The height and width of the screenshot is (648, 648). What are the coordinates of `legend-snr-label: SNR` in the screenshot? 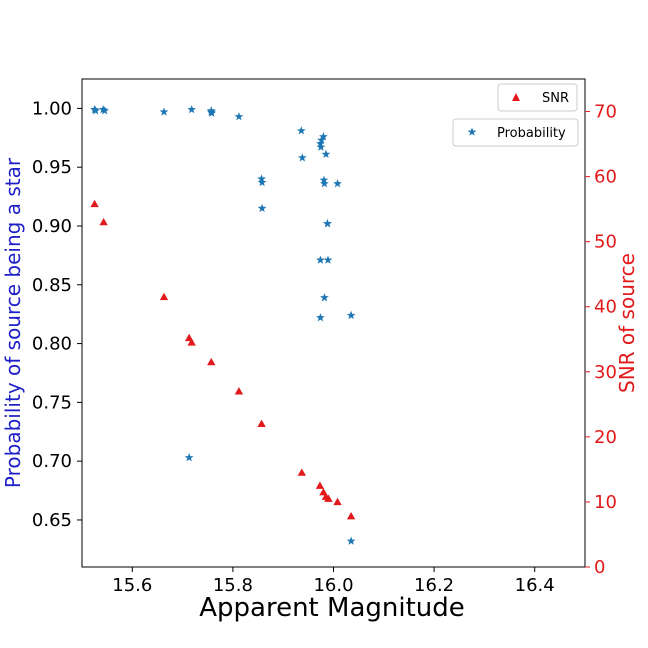 It's located at (555, 98).